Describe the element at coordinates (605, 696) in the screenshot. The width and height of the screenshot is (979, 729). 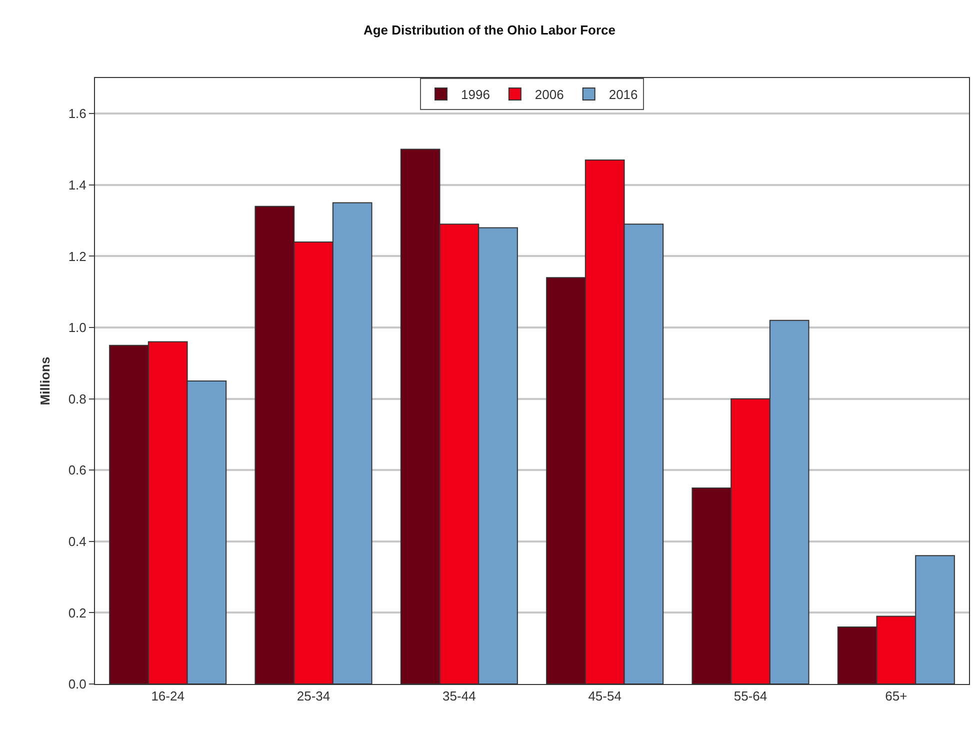
I see `x-tick-label: 45-54` at that location.